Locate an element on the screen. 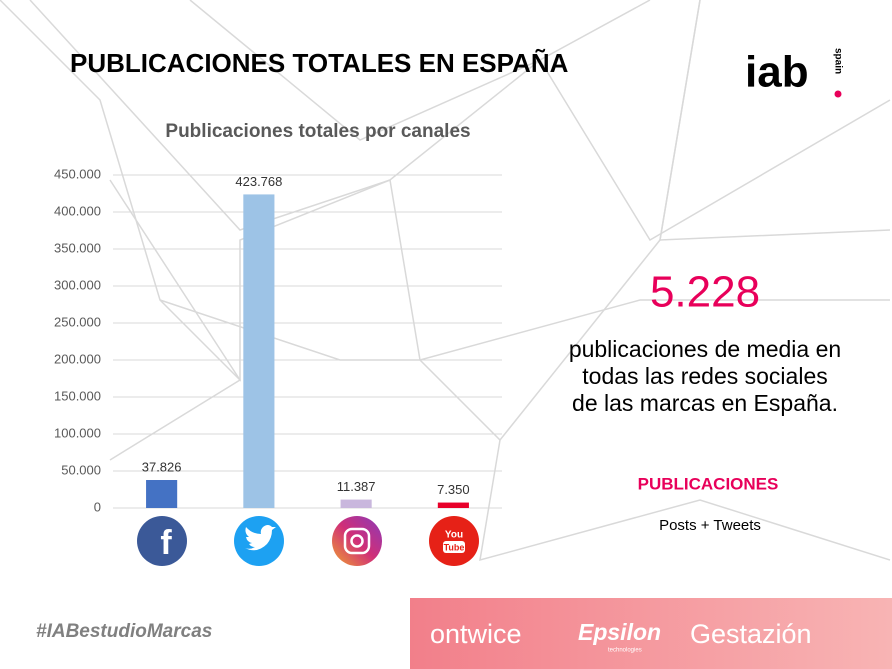  youtube-tube: Tube is located at coordinates (454, 547).